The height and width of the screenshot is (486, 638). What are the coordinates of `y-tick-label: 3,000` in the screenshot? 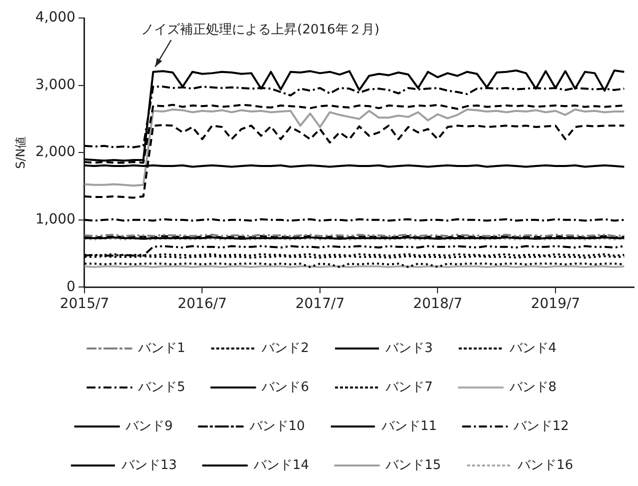 It's located at (55, 84).